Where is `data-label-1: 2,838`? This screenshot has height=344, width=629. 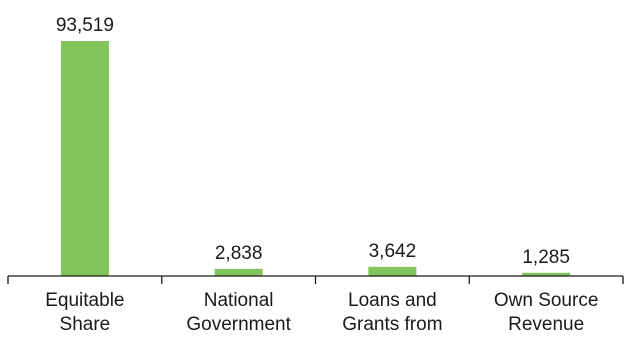
data-label-1: 2,838 is located at coordinates (239, 253).